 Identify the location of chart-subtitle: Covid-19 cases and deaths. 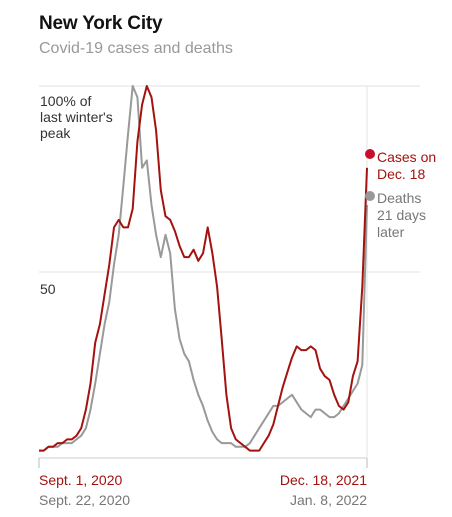
(136, 48).